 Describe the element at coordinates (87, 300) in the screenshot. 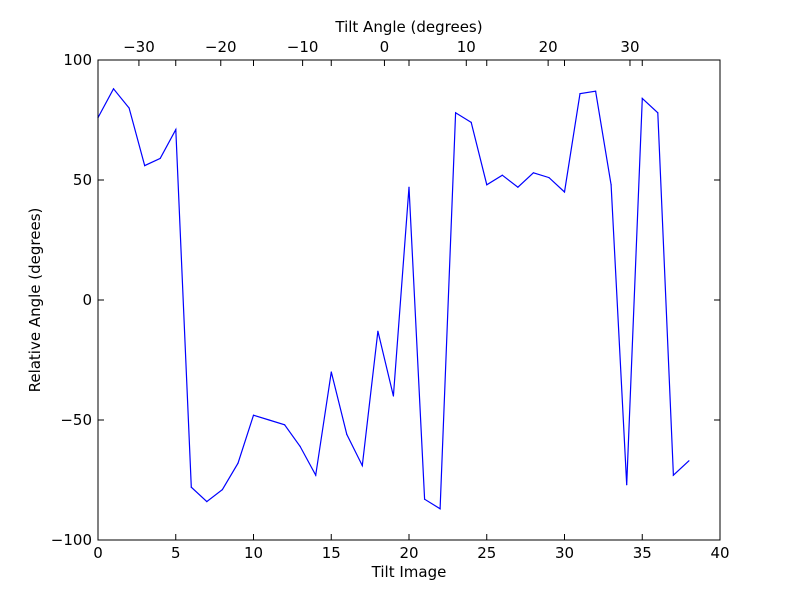

I see `y-tick-label: 0` at that location.